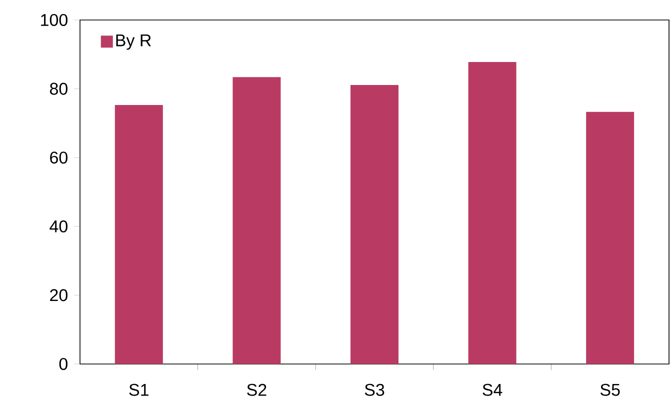  I want to click on y-tick-label: 100, so click(54, 20).